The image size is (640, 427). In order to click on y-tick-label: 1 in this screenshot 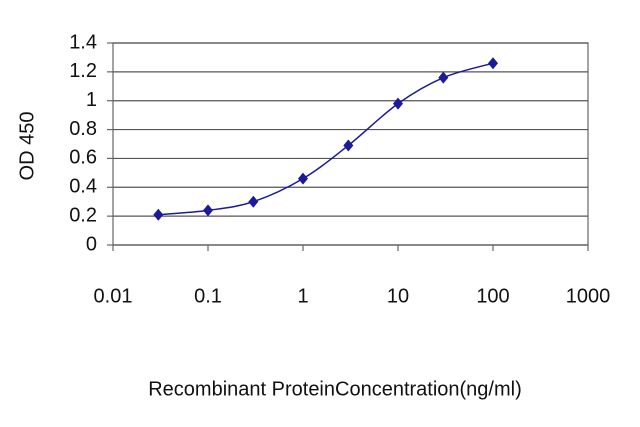, I will do `click(91, 100)`.